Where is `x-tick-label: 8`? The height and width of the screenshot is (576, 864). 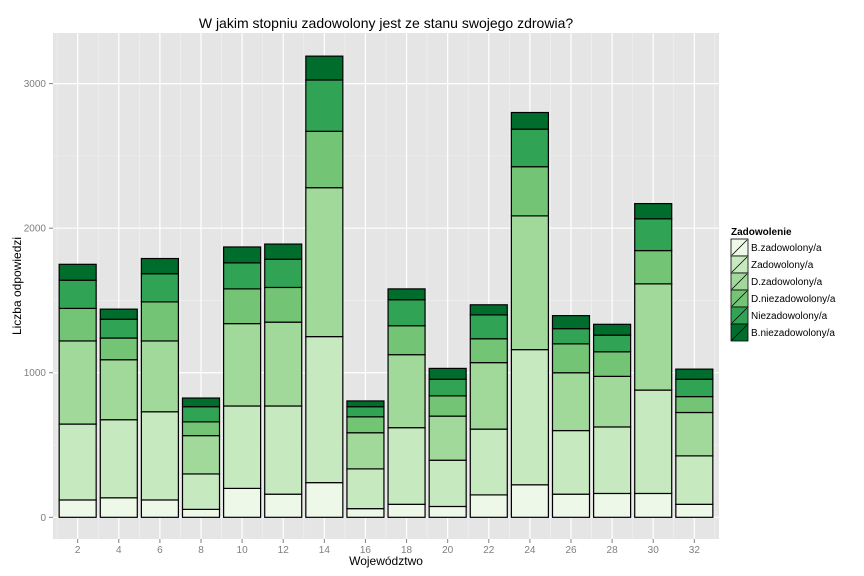
x-tick-label: 8 is located at coordinates (201, 550).